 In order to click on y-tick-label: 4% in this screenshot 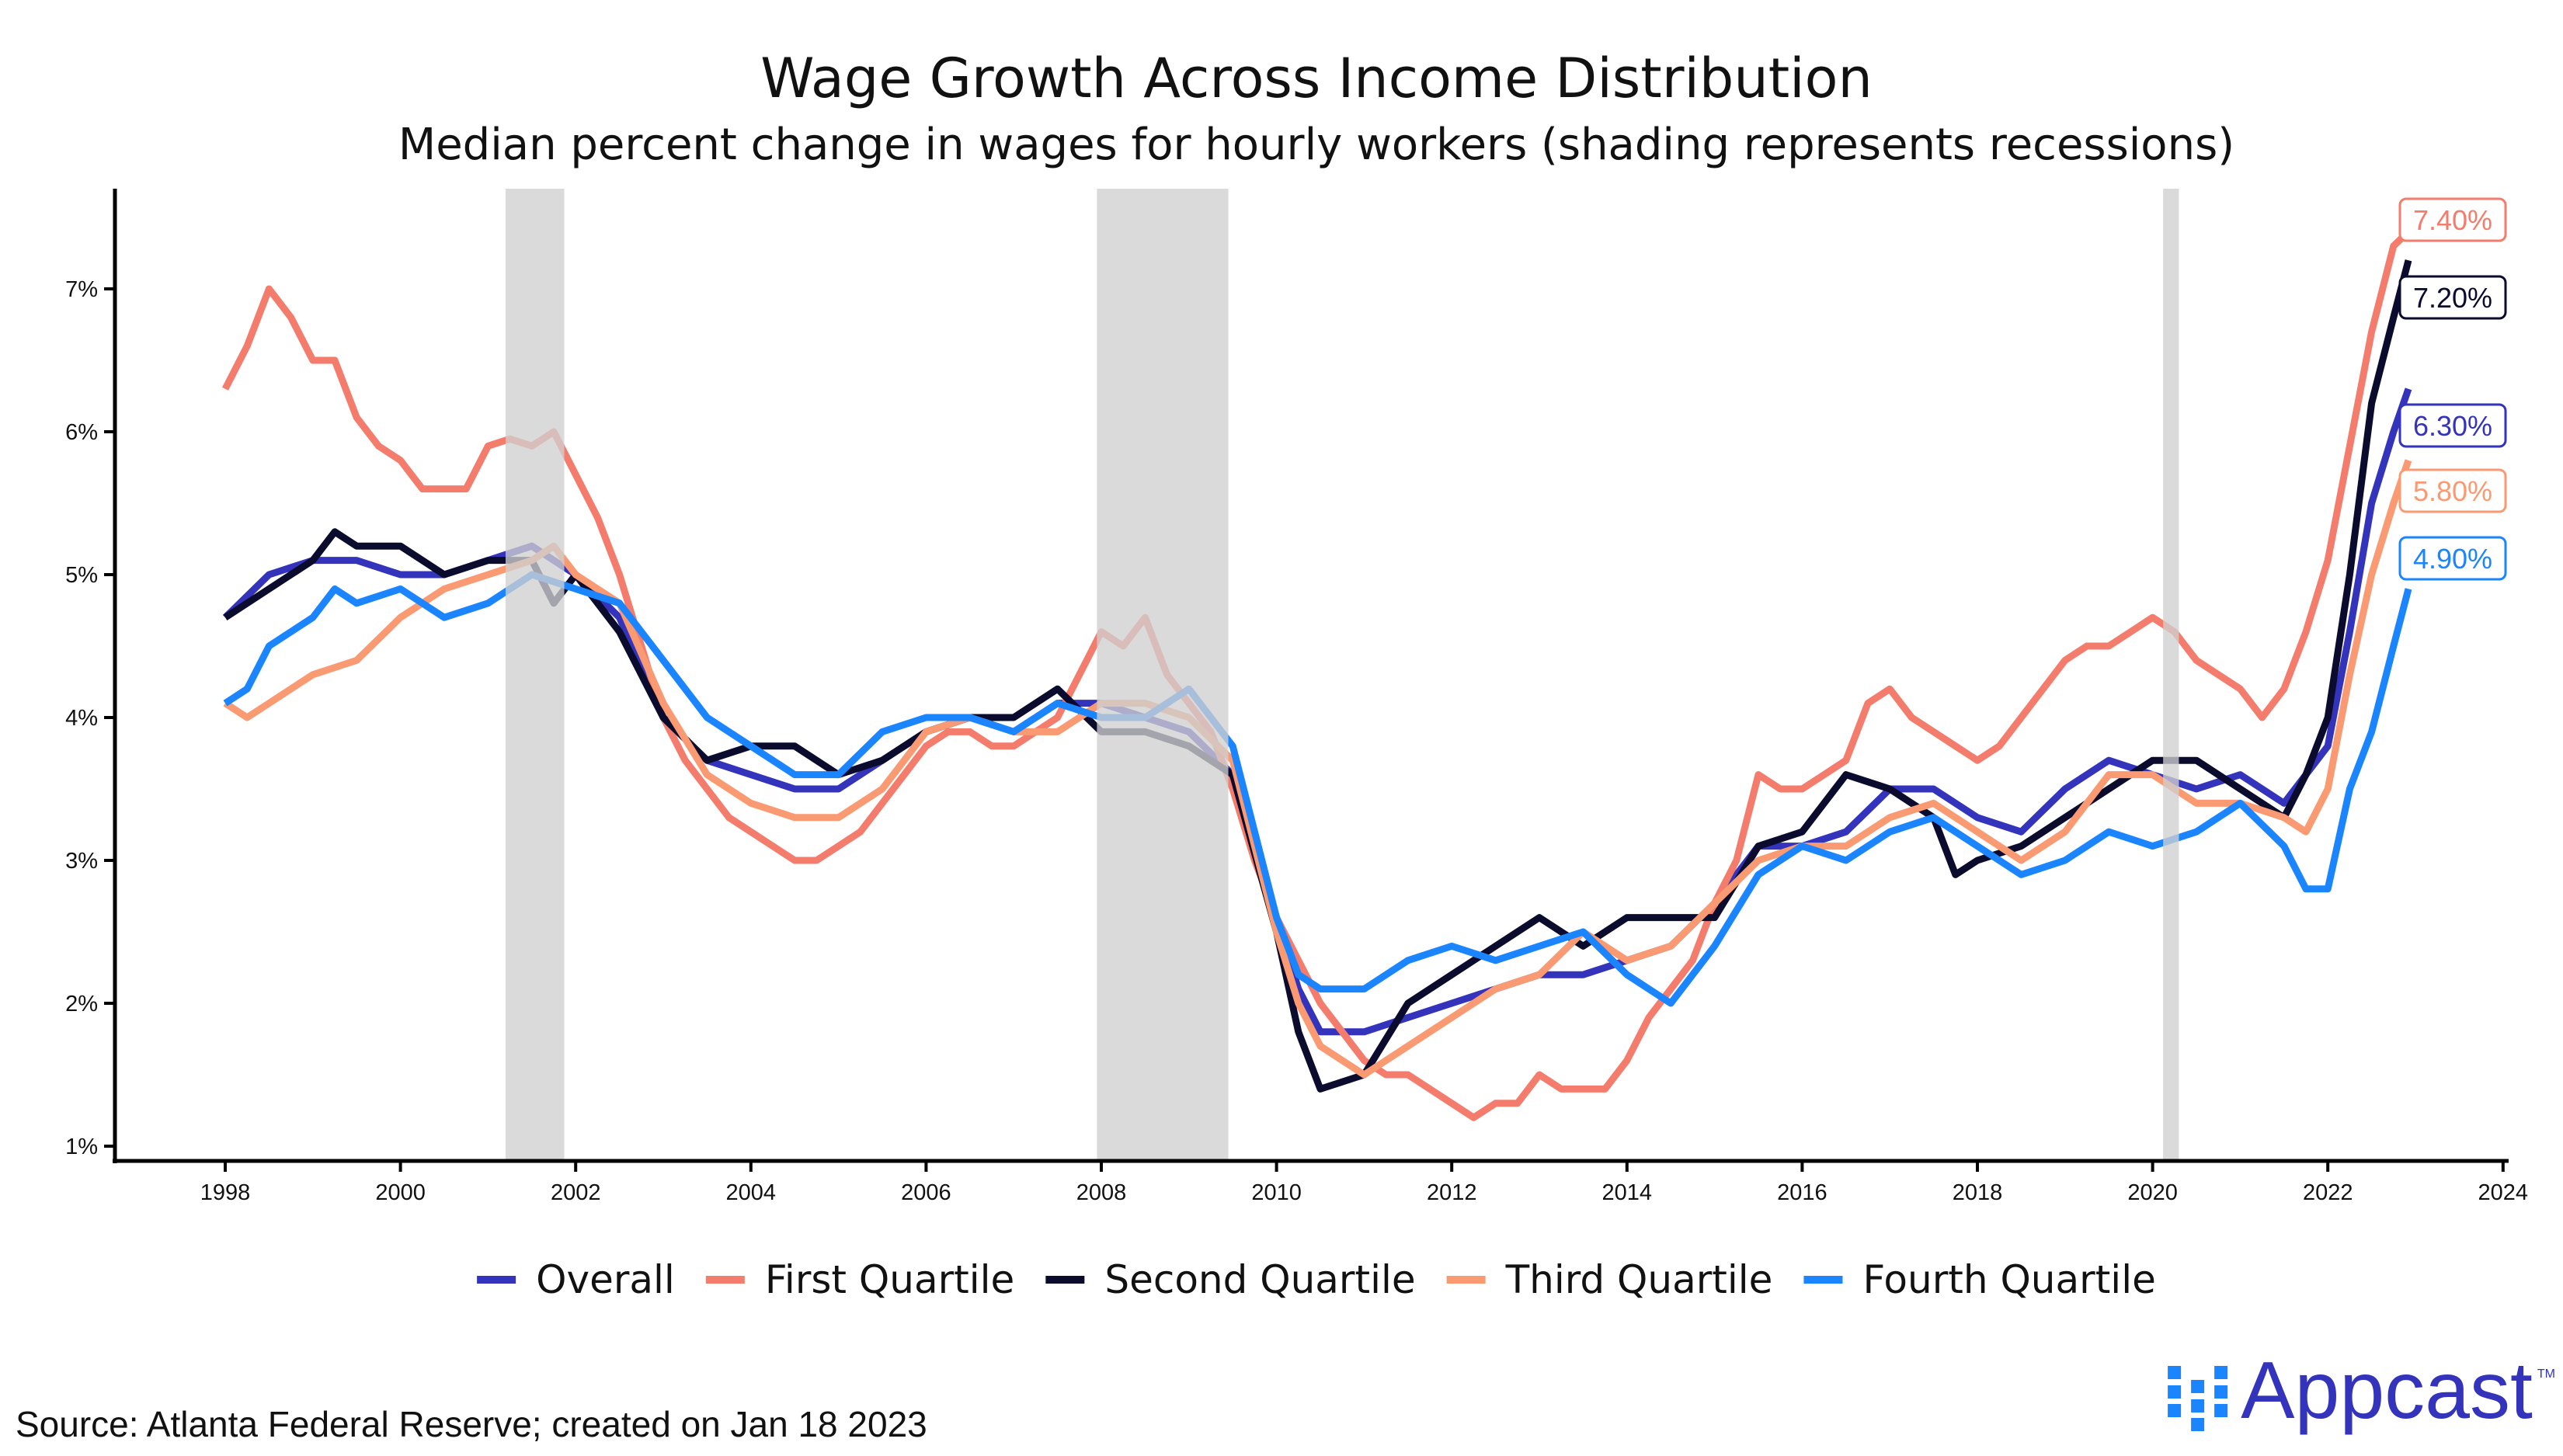, I will do `click(81, 718)`.